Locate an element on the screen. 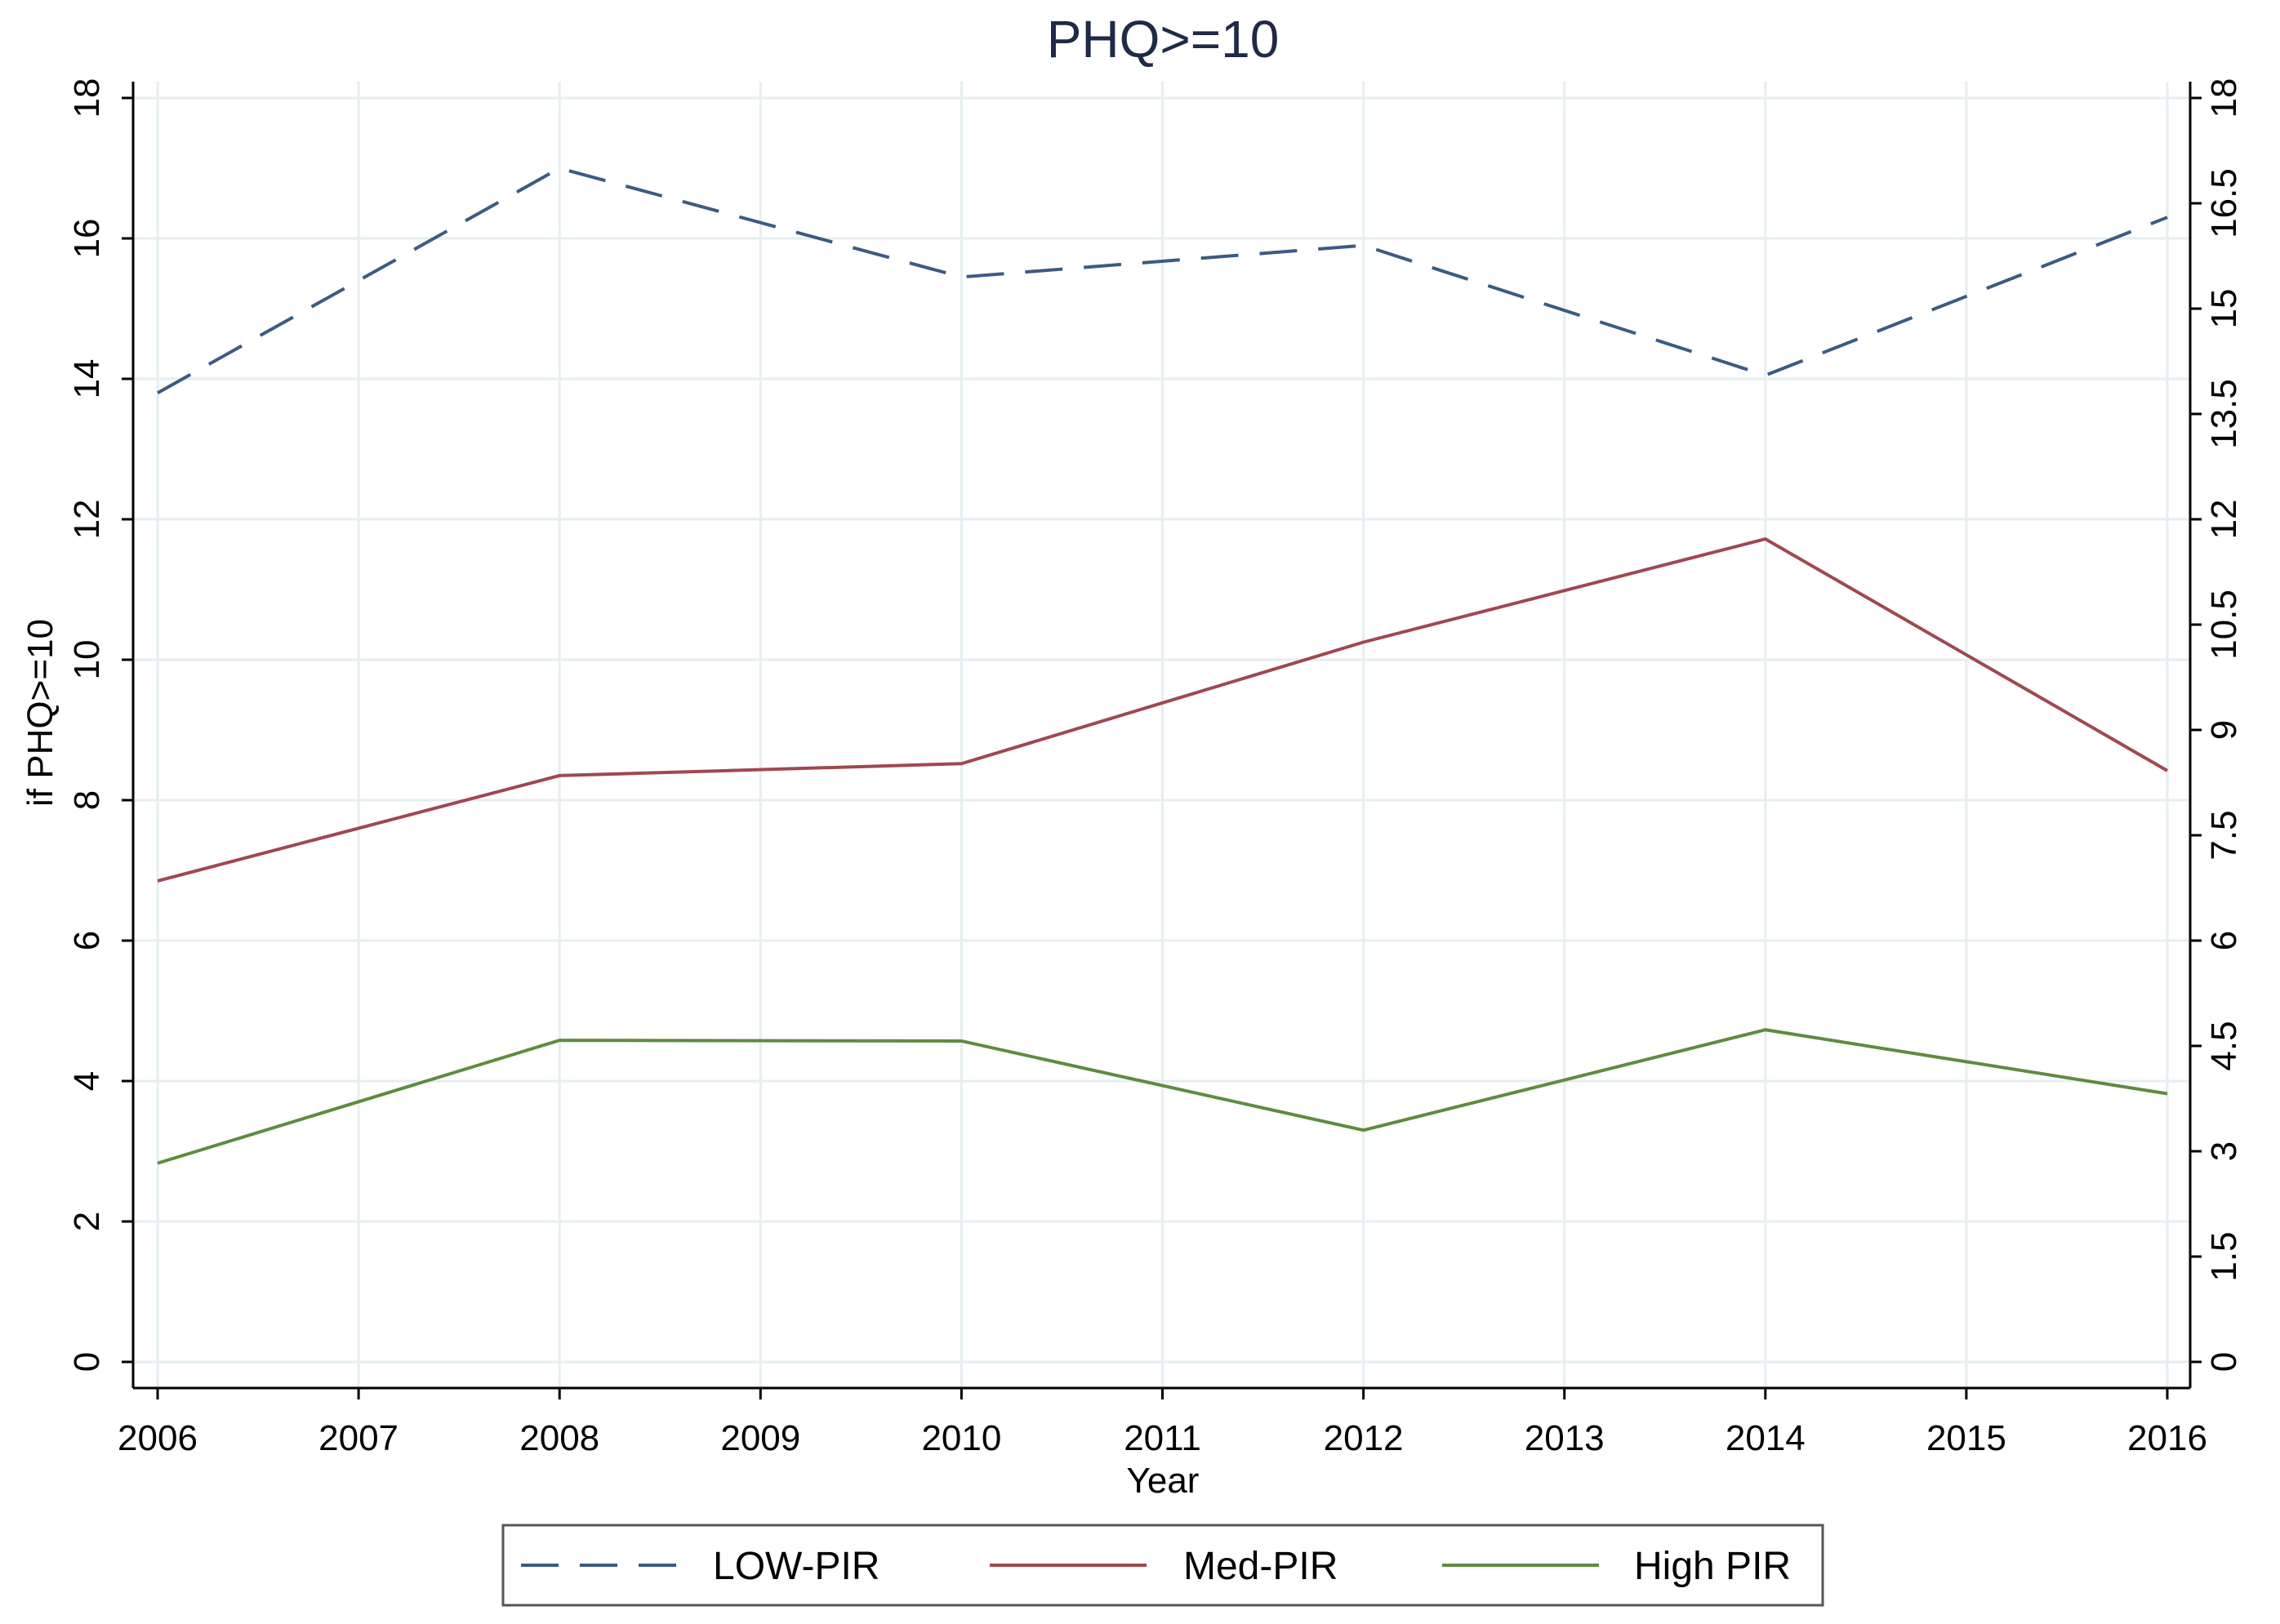 The height and width of the screenshot is (1624, 2280). legend-label-med-pir: Med-PIR is located at coordinates (1260, 1566).